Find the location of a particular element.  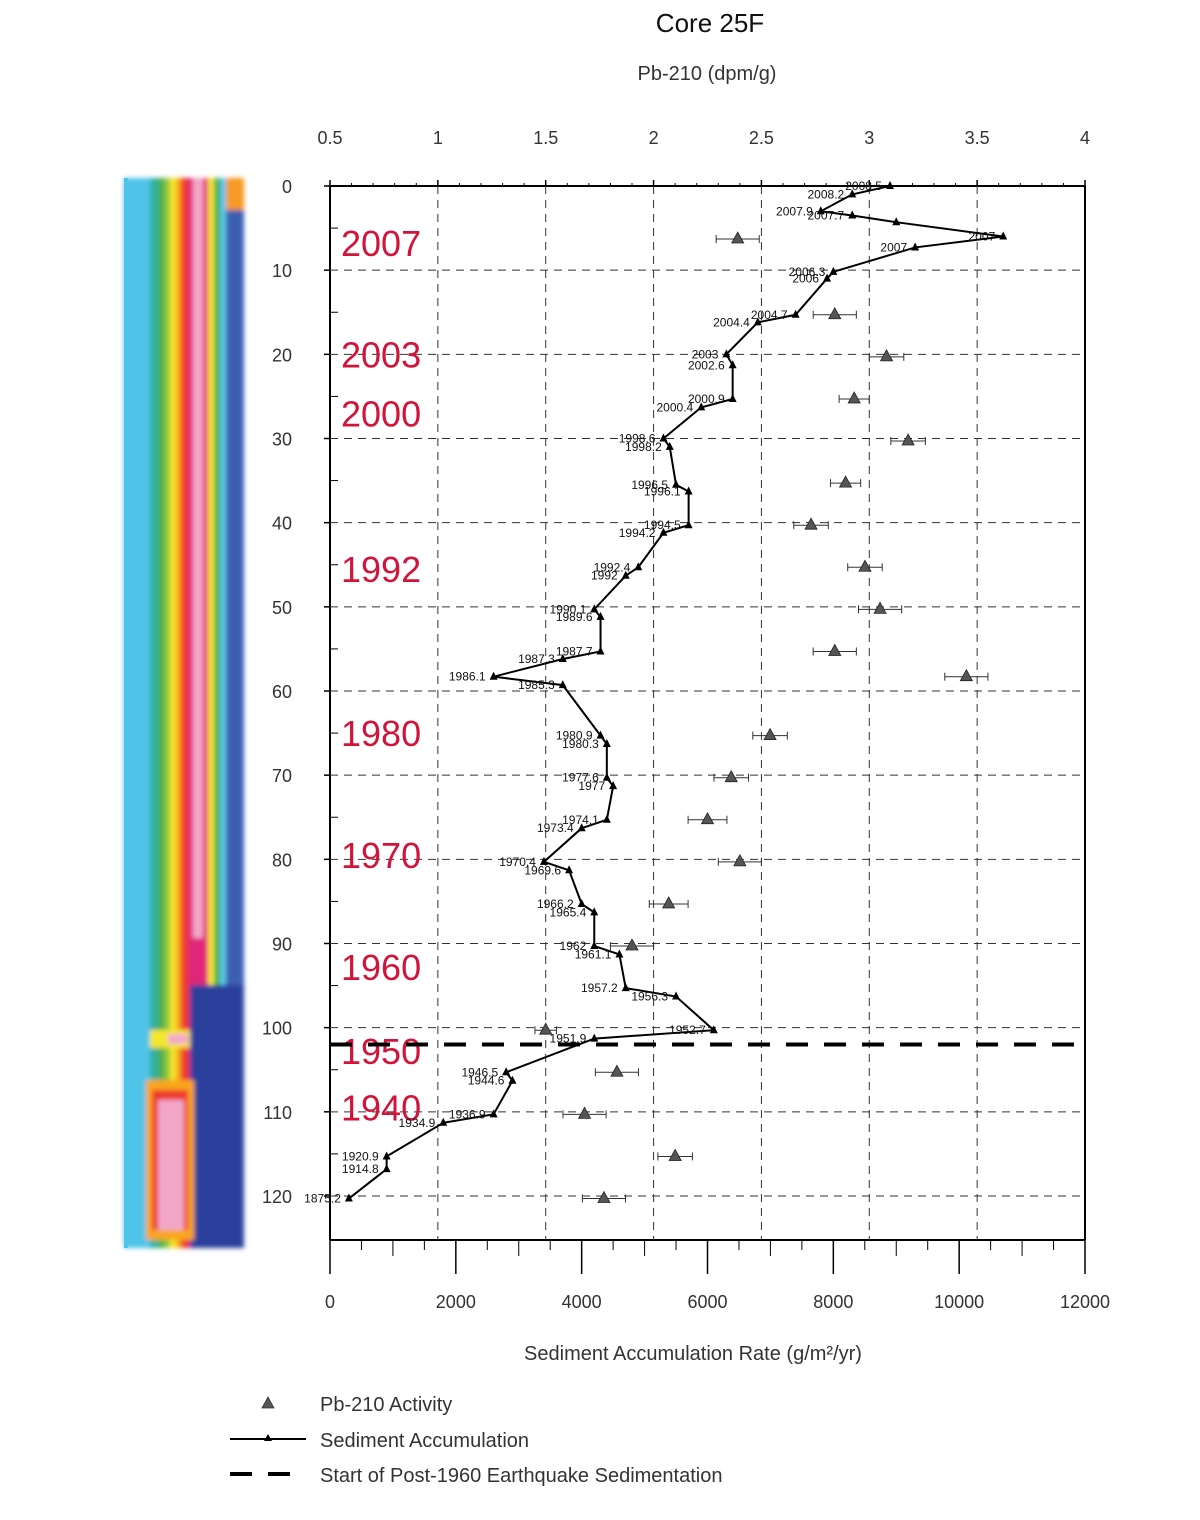

top-tick-label: 1 is located at coordinates (438, 138).